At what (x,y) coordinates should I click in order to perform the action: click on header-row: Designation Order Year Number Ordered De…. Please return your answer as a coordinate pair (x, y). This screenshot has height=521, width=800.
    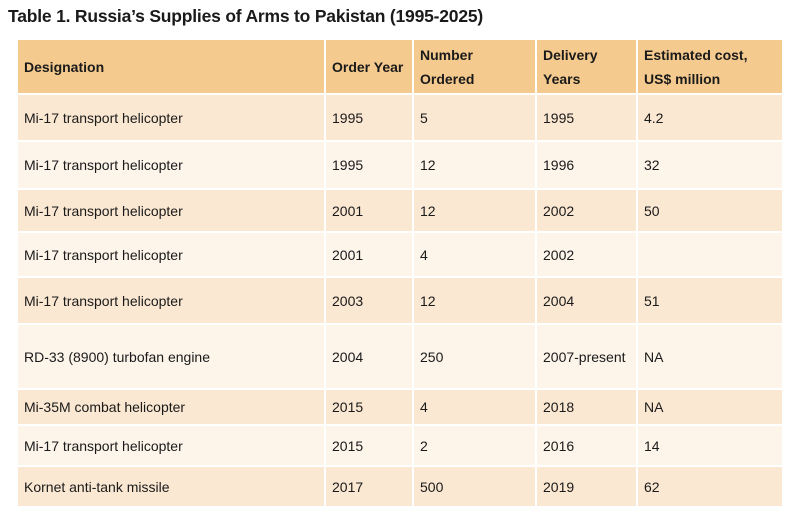
    Looking at the image, I should click on (400, 66).